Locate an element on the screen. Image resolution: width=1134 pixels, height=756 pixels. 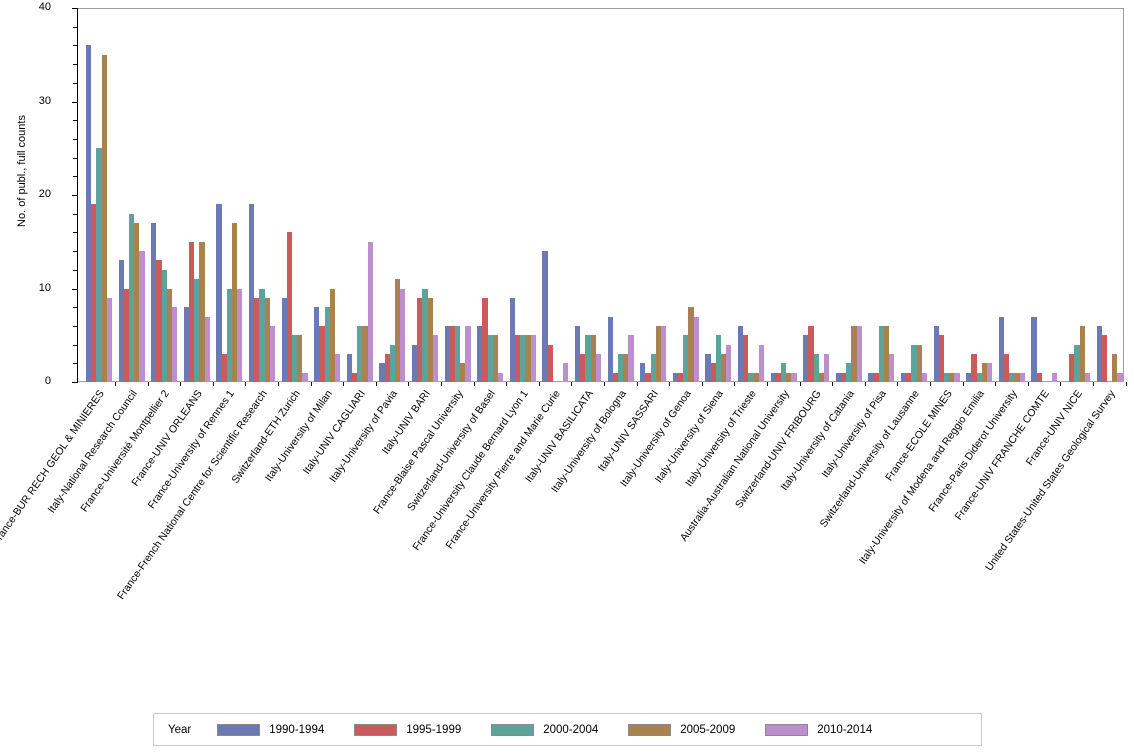
legend-entry: 1990-1994 is located at coordinates (270, 729).